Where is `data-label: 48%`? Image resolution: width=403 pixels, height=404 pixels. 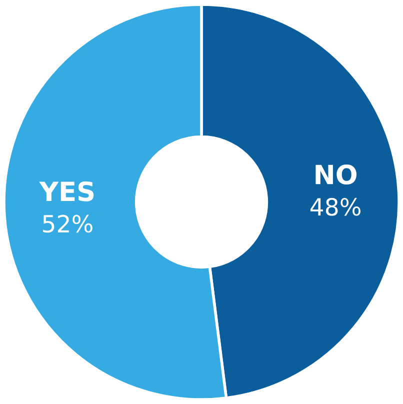
data-label: 48% is located at coordinates (335, 207).